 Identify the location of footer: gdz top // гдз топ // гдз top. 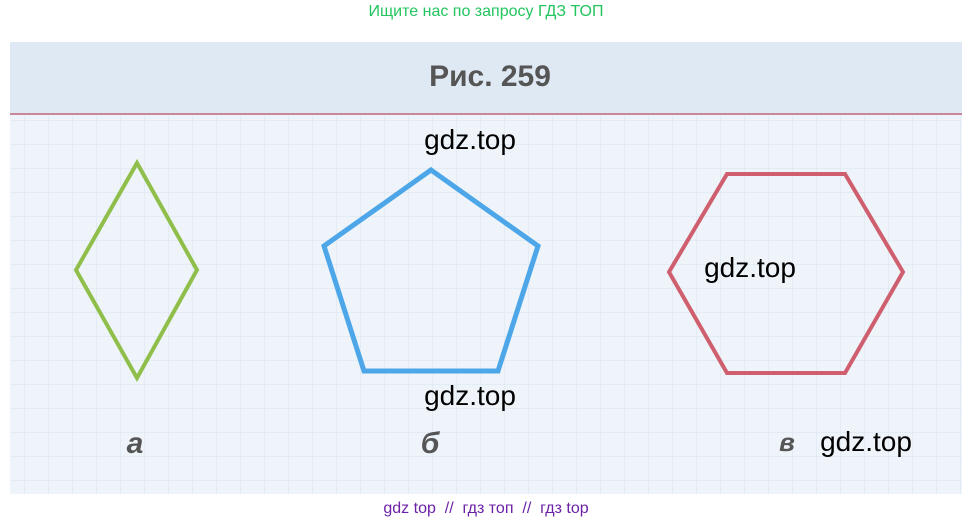
(486, 508).